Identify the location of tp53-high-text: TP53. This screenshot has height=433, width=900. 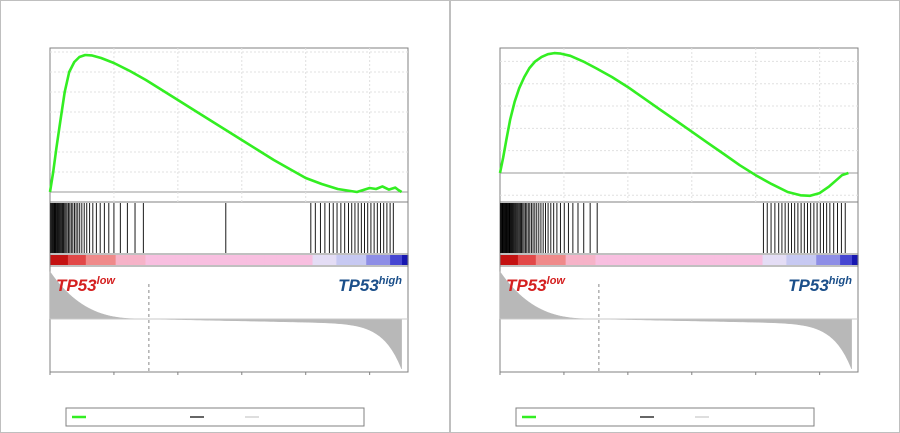
(358, 285).